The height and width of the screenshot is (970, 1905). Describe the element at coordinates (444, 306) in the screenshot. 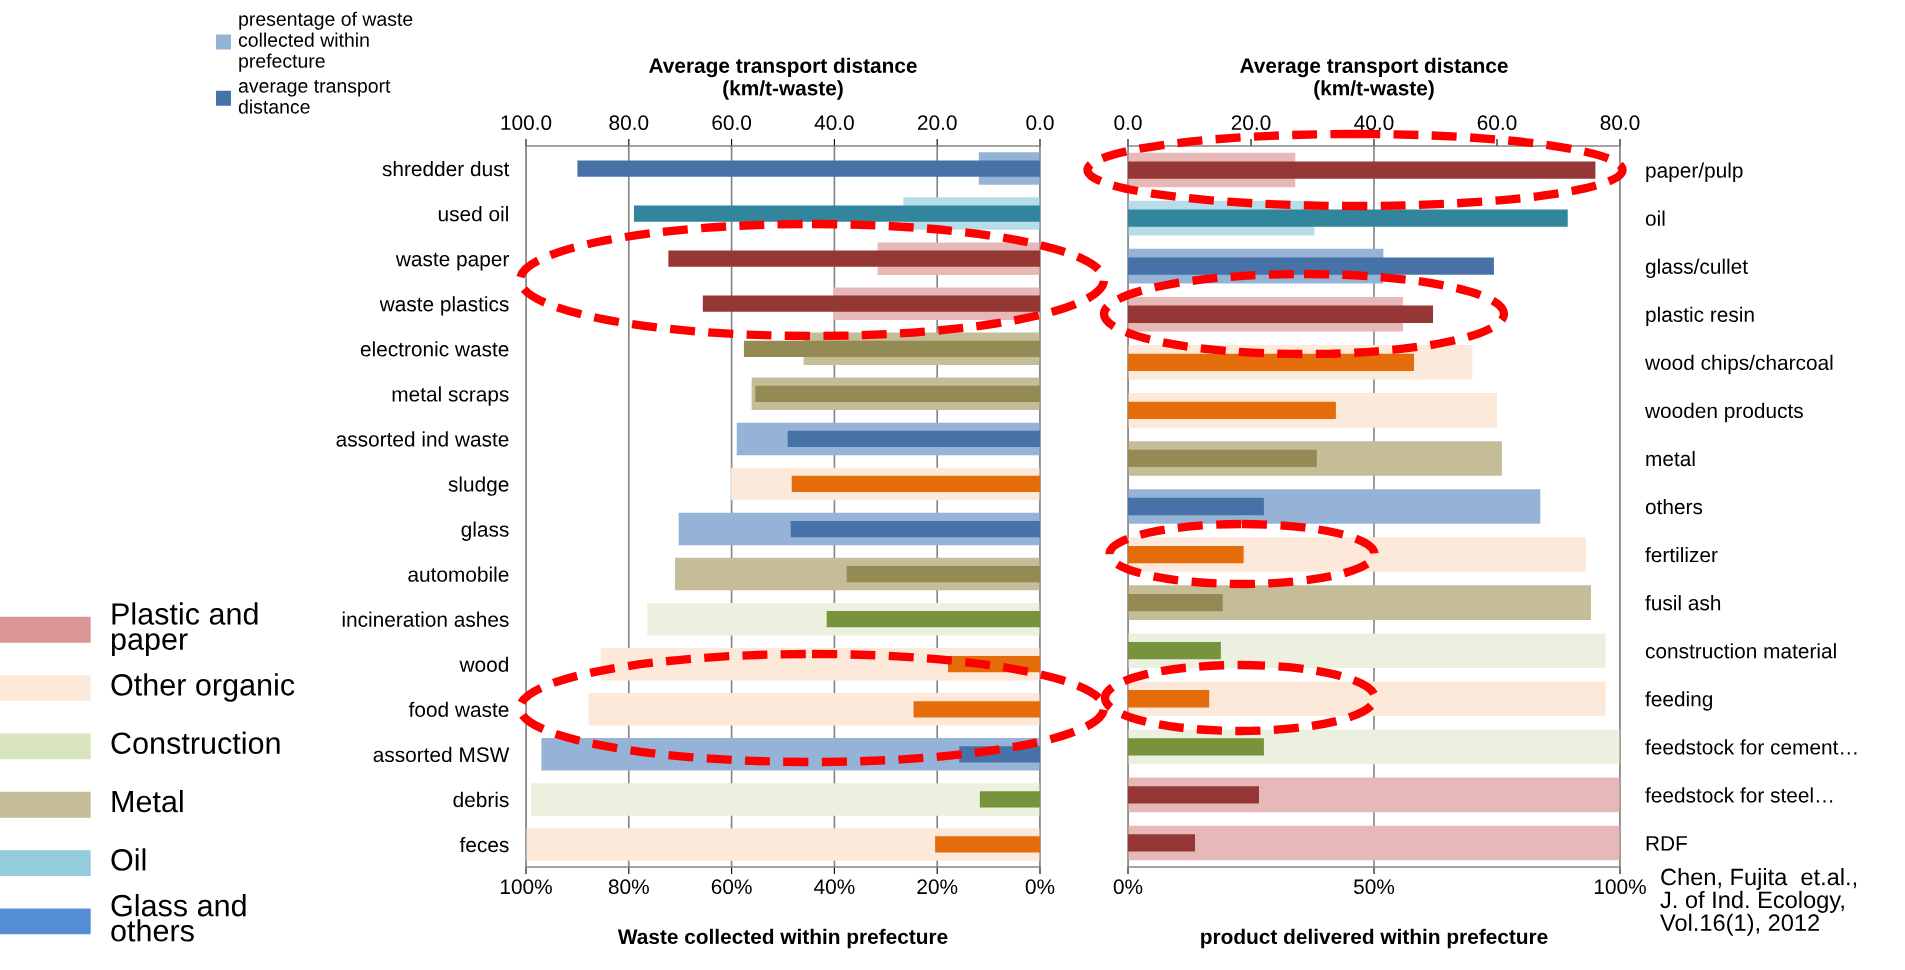

I see `y-tick-label: waste plastics` at that location.